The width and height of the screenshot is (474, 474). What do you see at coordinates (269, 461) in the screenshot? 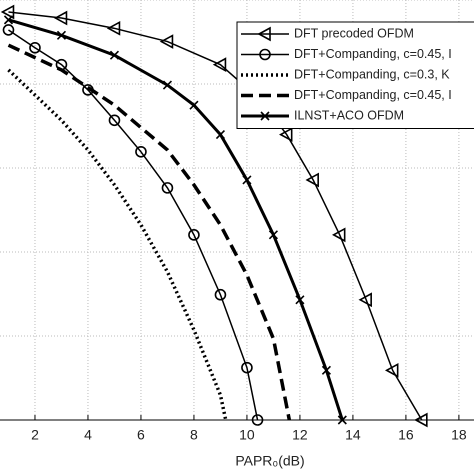
I see `x-axis-label: PAPR₀(dB)` at bounding box center [269, 461].